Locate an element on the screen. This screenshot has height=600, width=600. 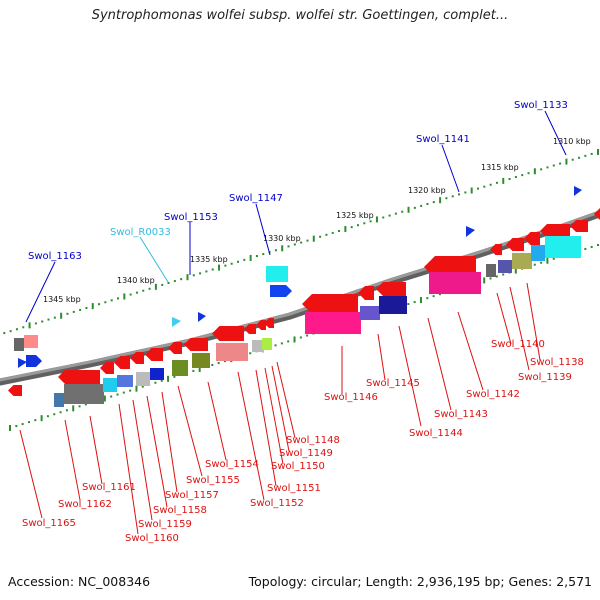
gene-1141c-block is located at coordinates (505, 266).